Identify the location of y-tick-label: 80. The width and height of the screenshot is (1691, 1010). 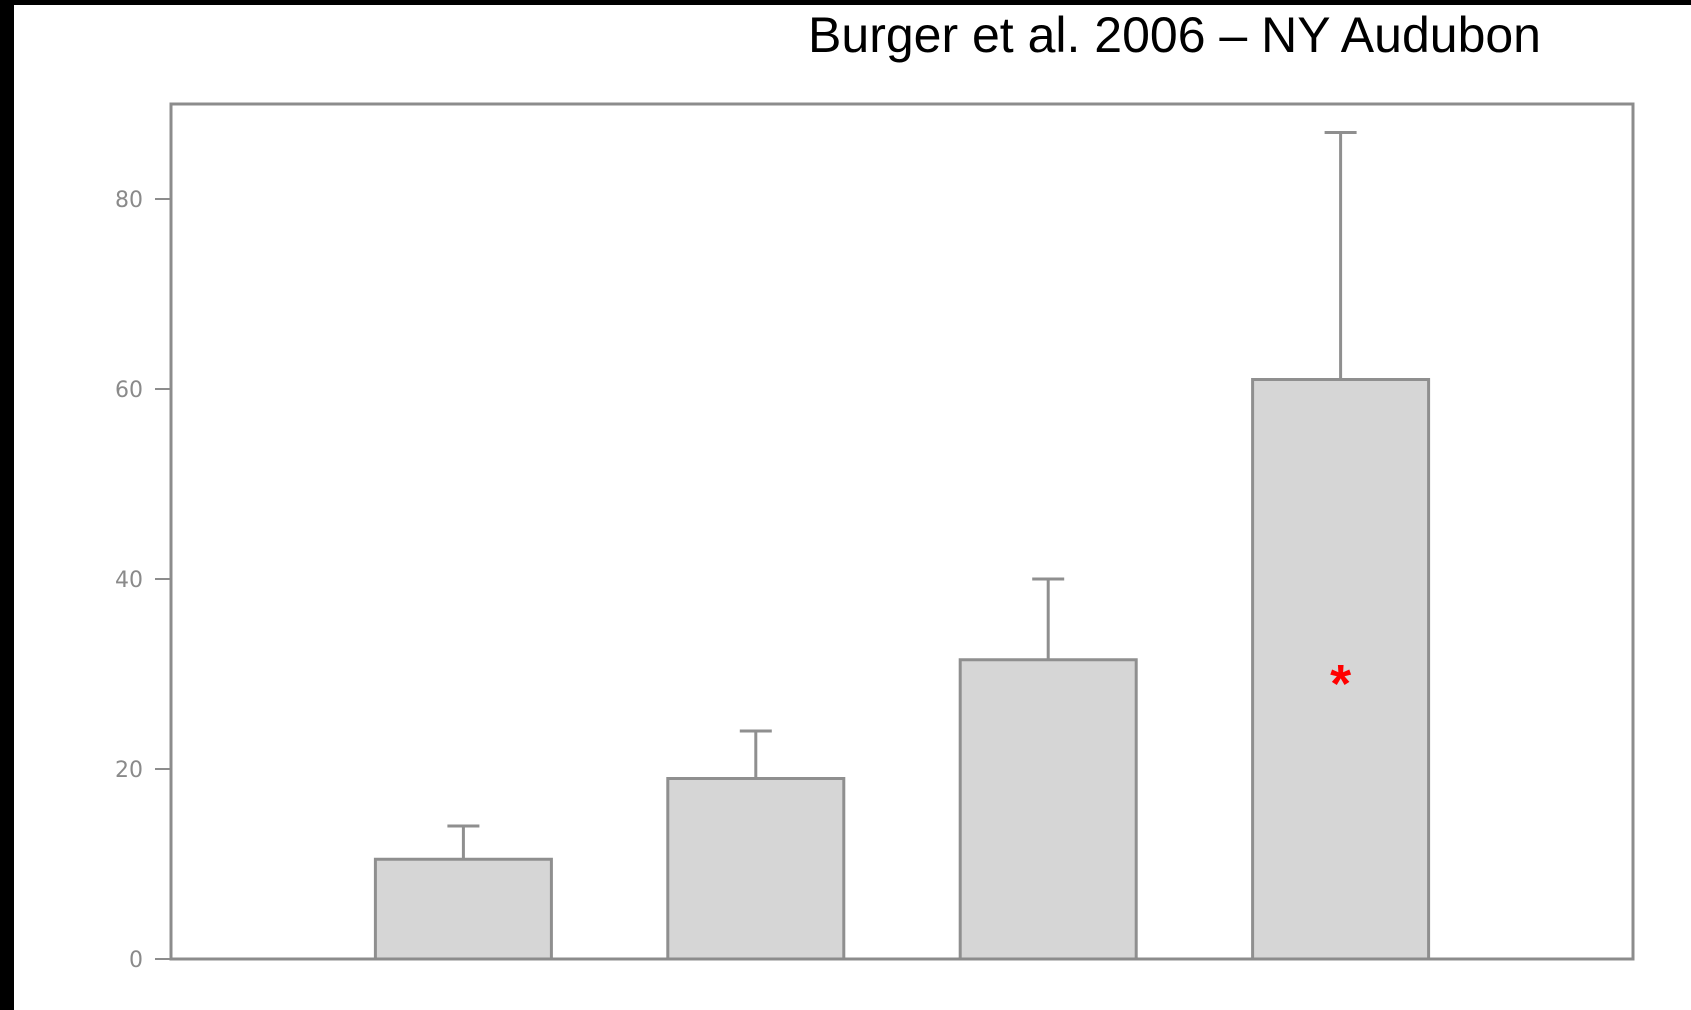
(129, 200).